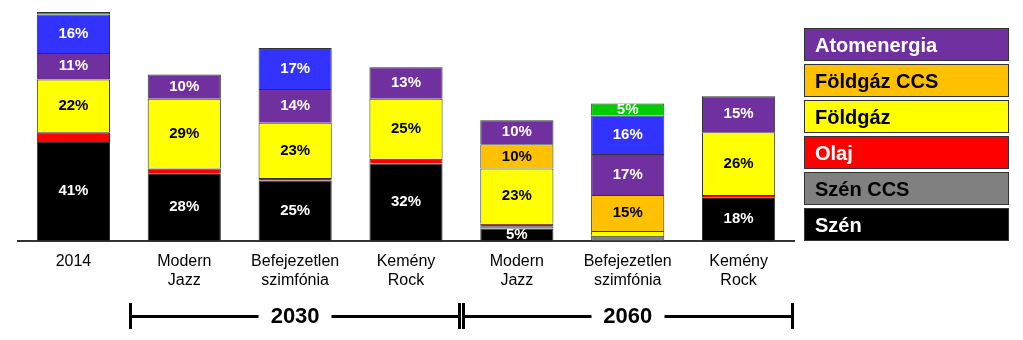 Image resolution: width=1023 pixels, height=340 pixels. Describe the element at coordinates (295, 104) in the screenshot. I see `data-label: 14%` at that location.